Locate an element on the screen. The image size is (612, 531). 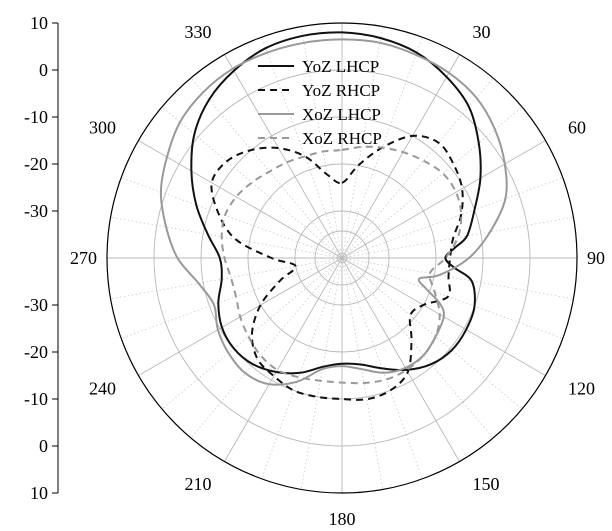
legend-label: XoZ RHCP is located at coordinates (342, 138).